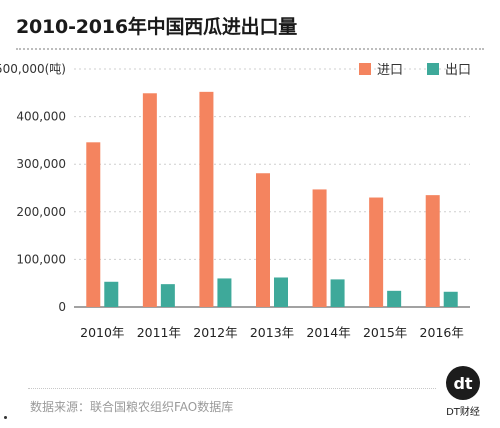 This screenshot has width=500, height=428. Describe the element at coordinates (5, 417) in the screenshot. I see `corner-dot` at that location.